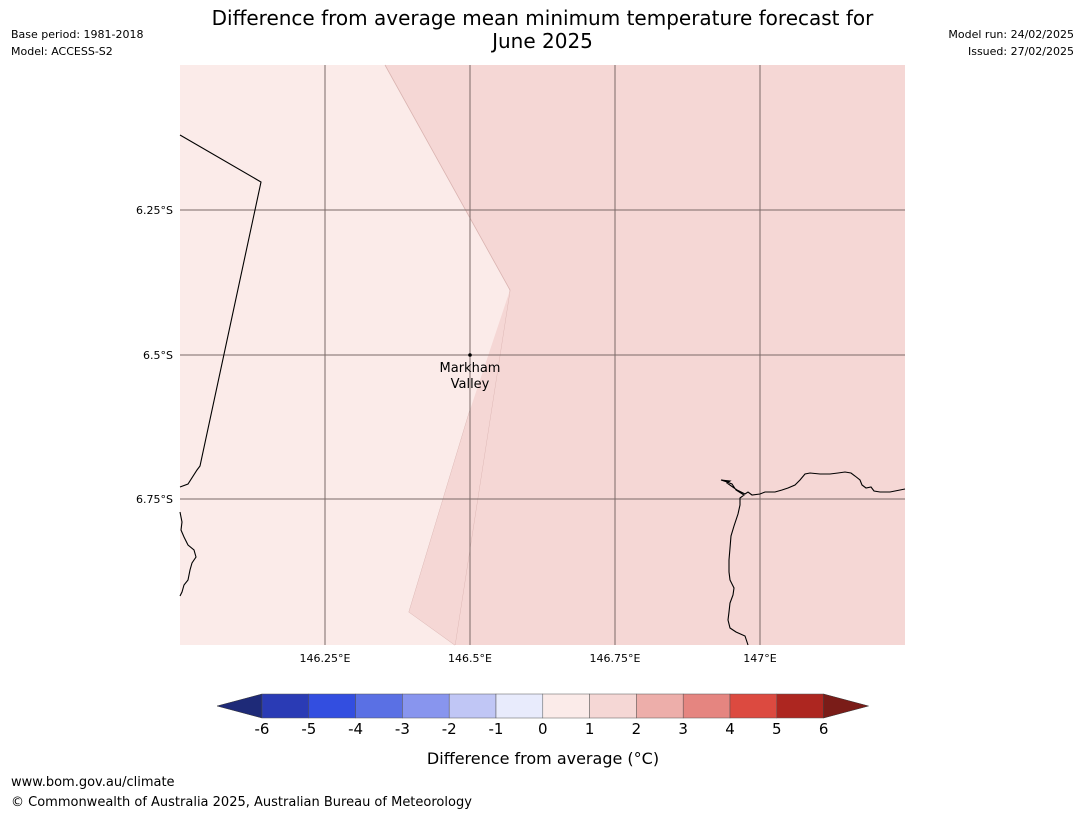 The width and height of the screenshot is (1085, 816). I want to click on lat-tick-labels: 6.25°S 6.5°S 6.75°S, so click(154, 355).